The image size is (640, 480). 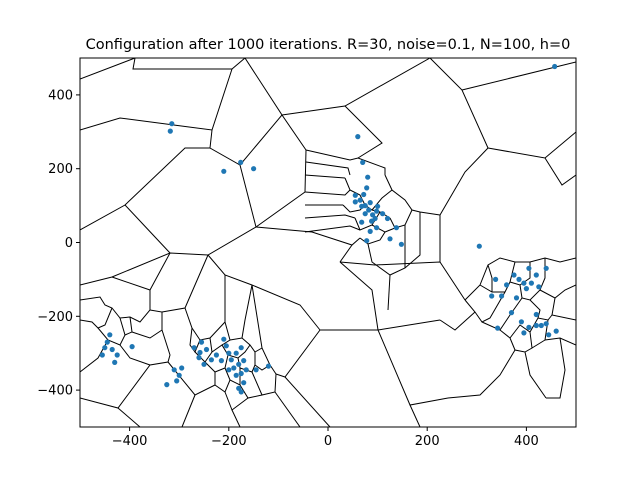 What do you see at coordinates (69, 243) in the screenshot?
I see `y-tick-label: 0` at bounding box center [69, 243].